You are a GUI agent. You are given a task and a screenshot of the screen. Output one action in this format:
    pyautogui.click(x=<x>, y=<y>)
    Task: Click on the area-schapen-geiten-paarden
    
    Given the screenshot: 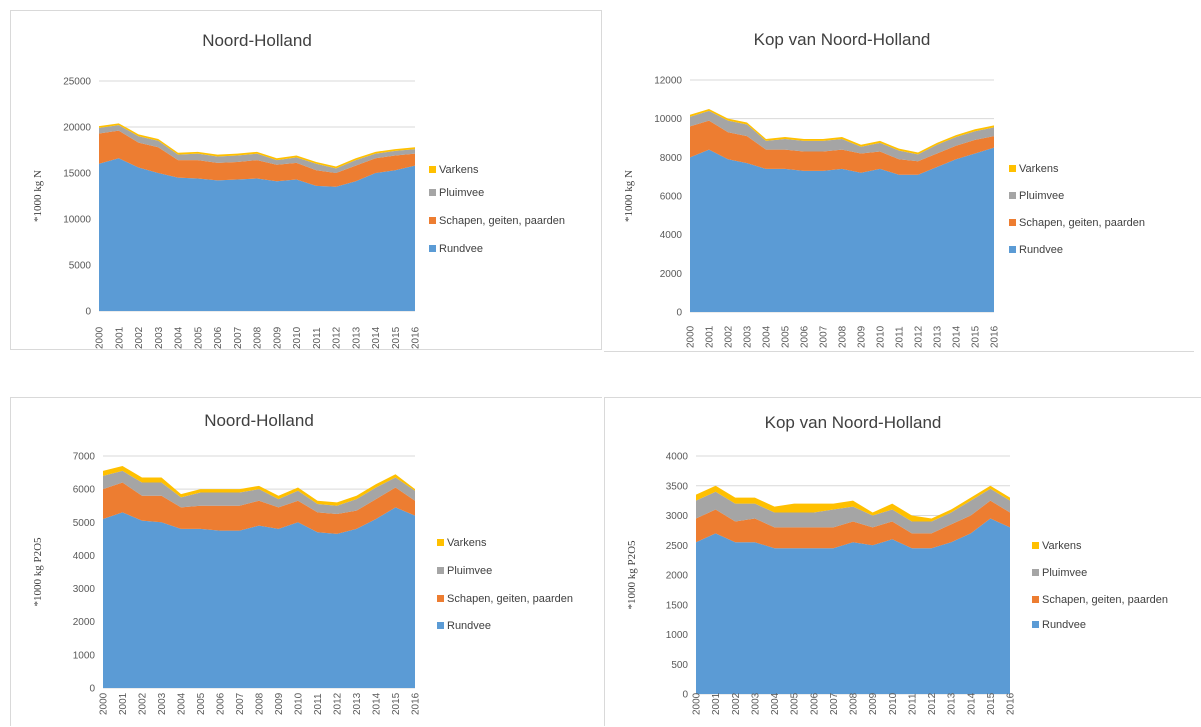 What is the action you would take?
    pyautogui.click(x=853, y=524)
    